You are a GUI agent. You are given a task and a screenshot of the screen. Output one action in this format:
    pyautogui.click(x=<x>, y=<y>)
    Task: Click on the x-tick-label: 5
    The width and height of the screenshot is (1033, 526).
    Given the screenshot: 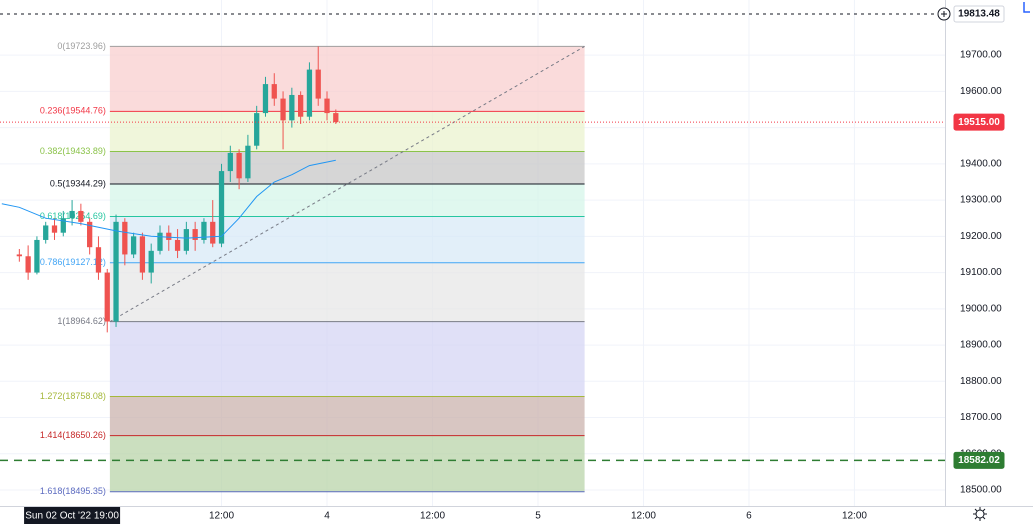 What is the action you would take?
    pyautogui.click(x=538, y=516)
    